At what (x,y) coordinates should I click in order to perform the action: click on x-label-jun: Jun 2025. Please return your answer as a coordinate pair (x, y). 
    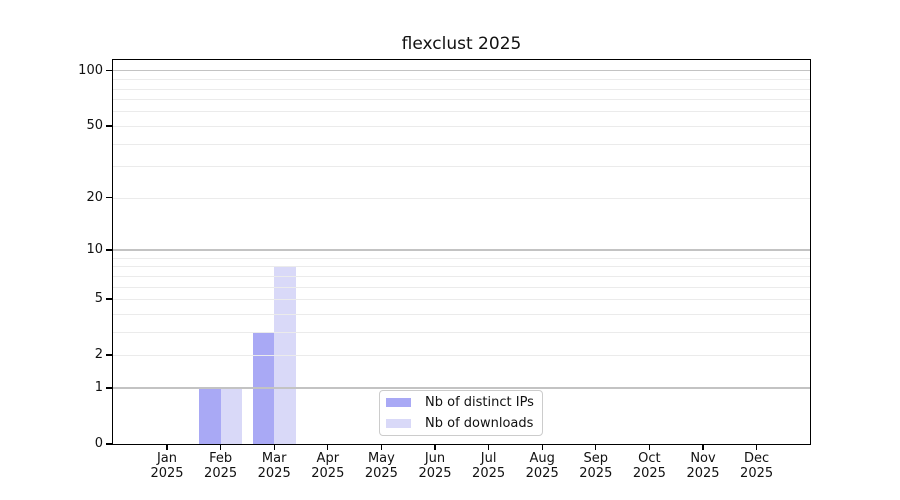
    Looking at the image, I should click on (435, 466).